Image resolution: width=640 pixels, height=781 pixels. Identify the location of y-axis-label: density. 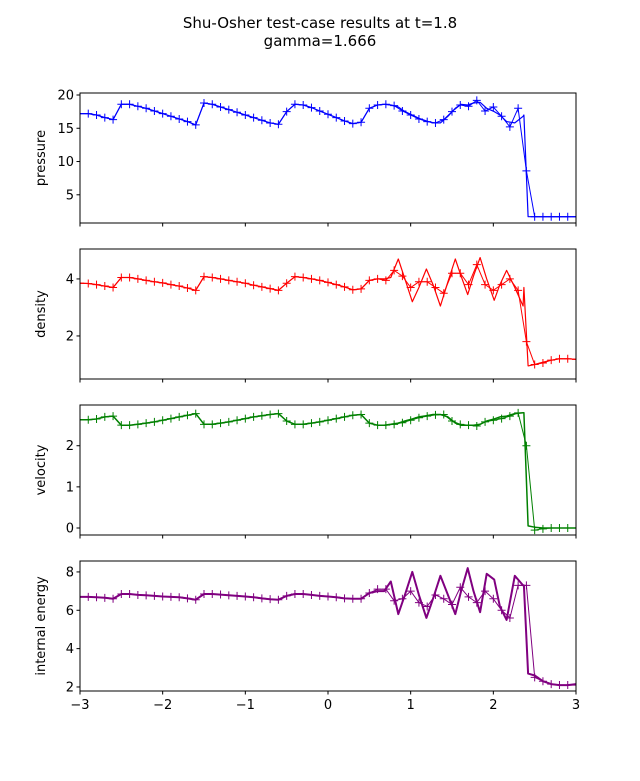
(41, 314).